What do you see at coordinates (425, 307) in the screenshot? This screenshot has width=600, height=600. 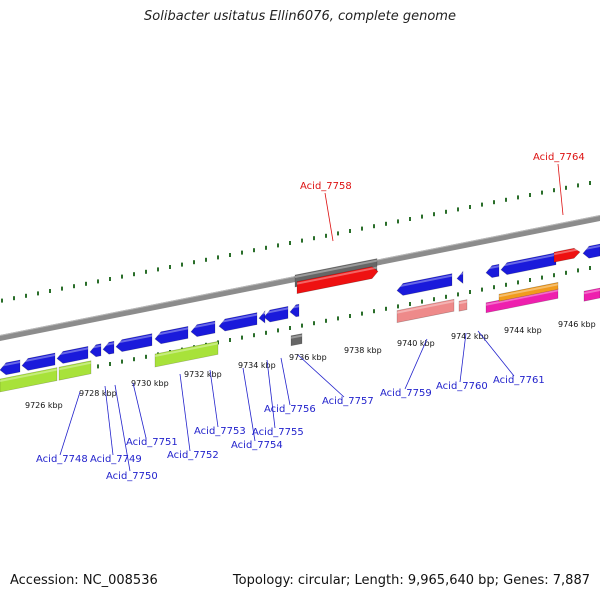 I see `feature-block-salmon-gloss` at bounding box center [425, 307].